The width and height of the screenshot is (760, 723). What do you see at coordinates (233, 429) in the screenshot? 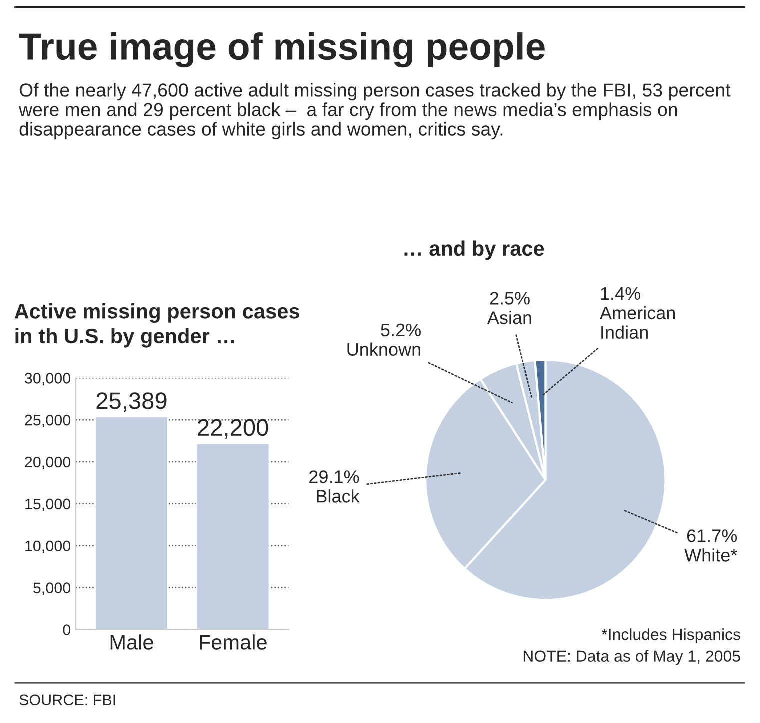
I see `data-label: 22,200` at bounding box center [233, 429].